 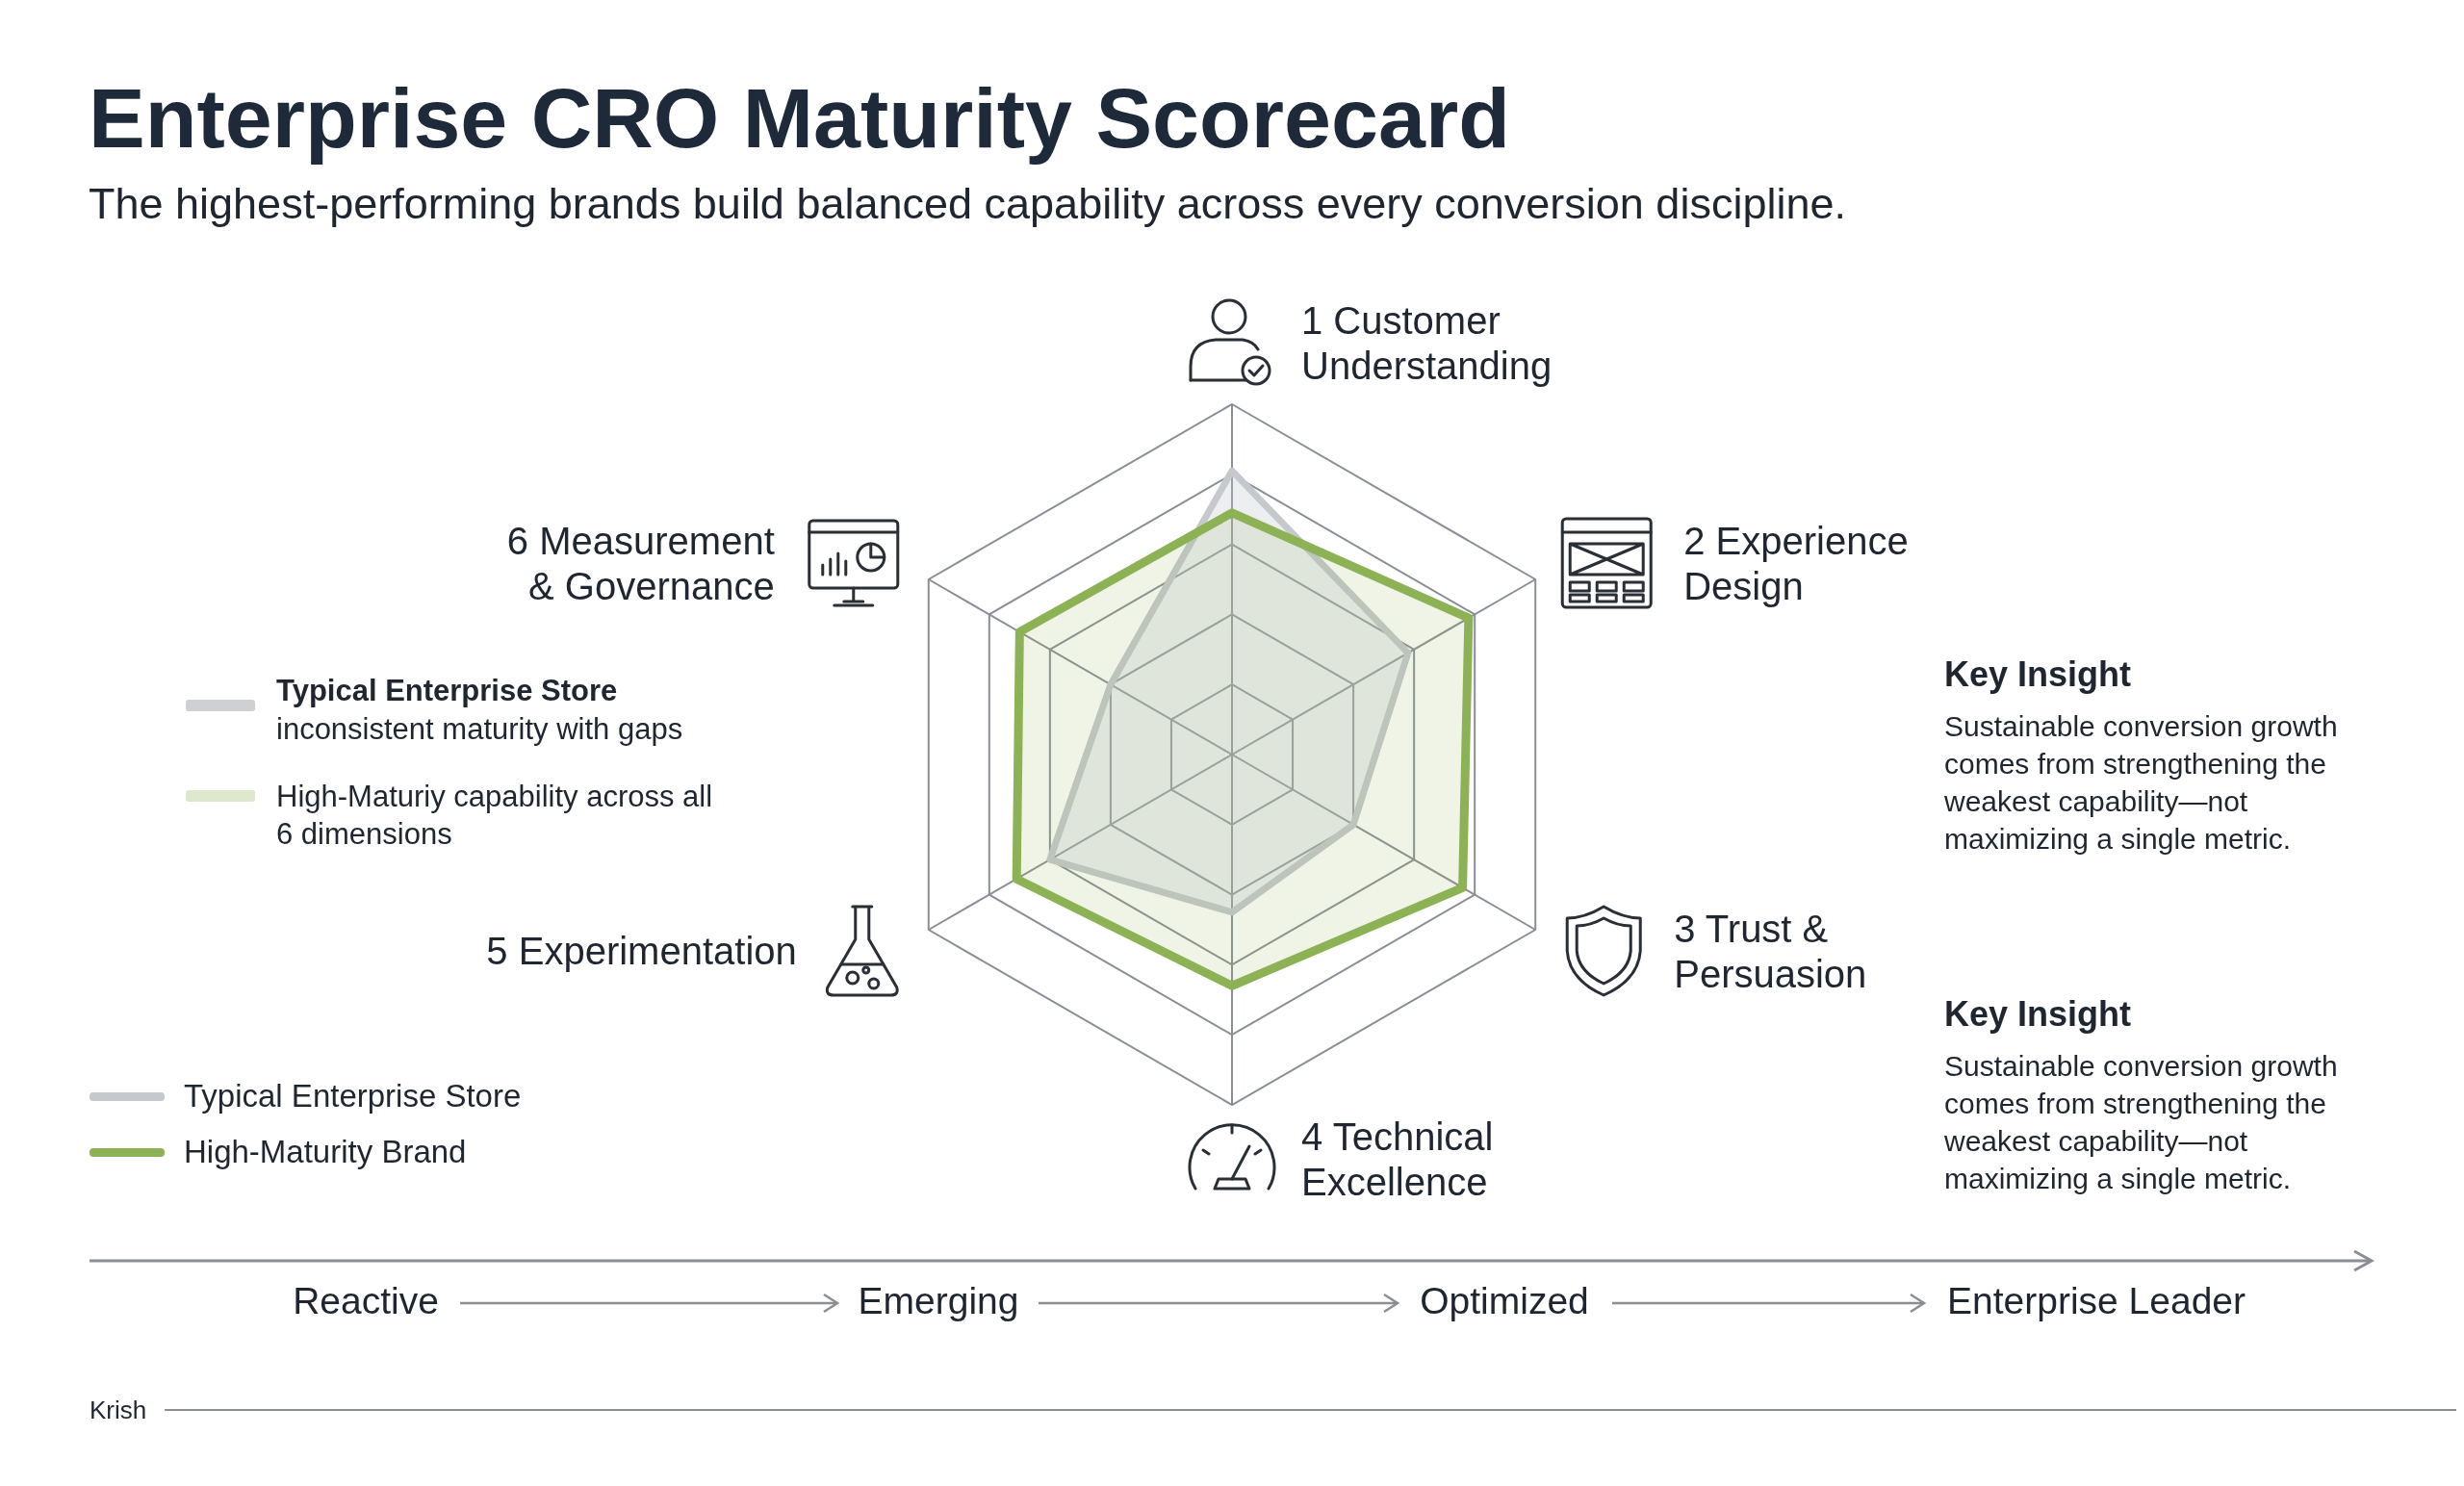 What do you see at coordinates (1770, 951) in the screenshot?
I see `spoke-label: 3 Trust & Persuasion` at bounding box center [1770, 951].